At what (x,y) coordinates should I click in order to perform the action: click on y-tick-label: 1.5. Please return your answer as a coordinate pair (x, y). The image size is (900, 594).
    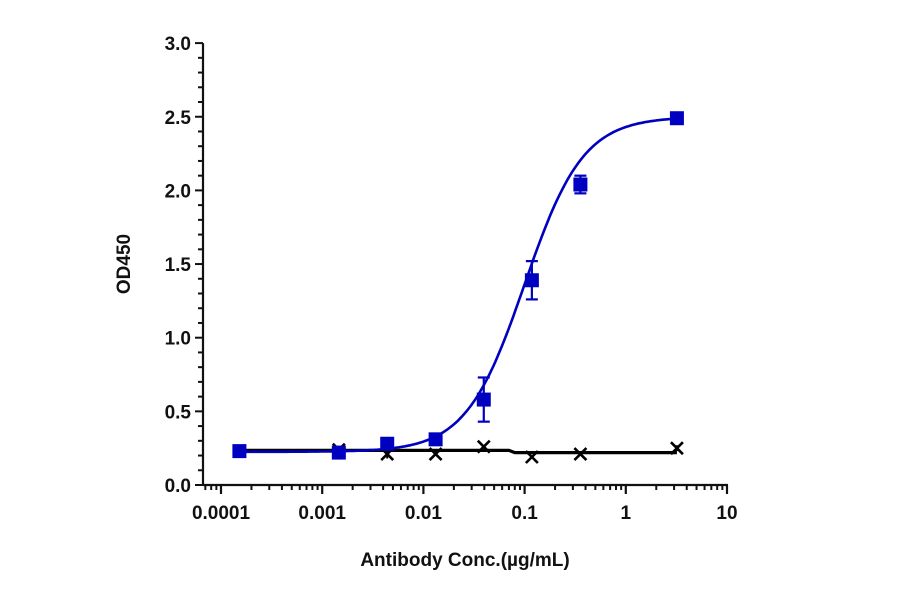
    Looking at the image, I should click on (178, 265).